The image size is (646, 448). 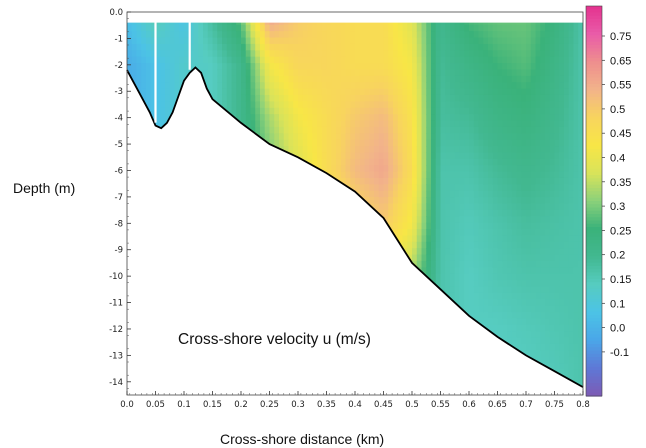 I want to click on y-tick-label: -9, so click(x=119, y=251).